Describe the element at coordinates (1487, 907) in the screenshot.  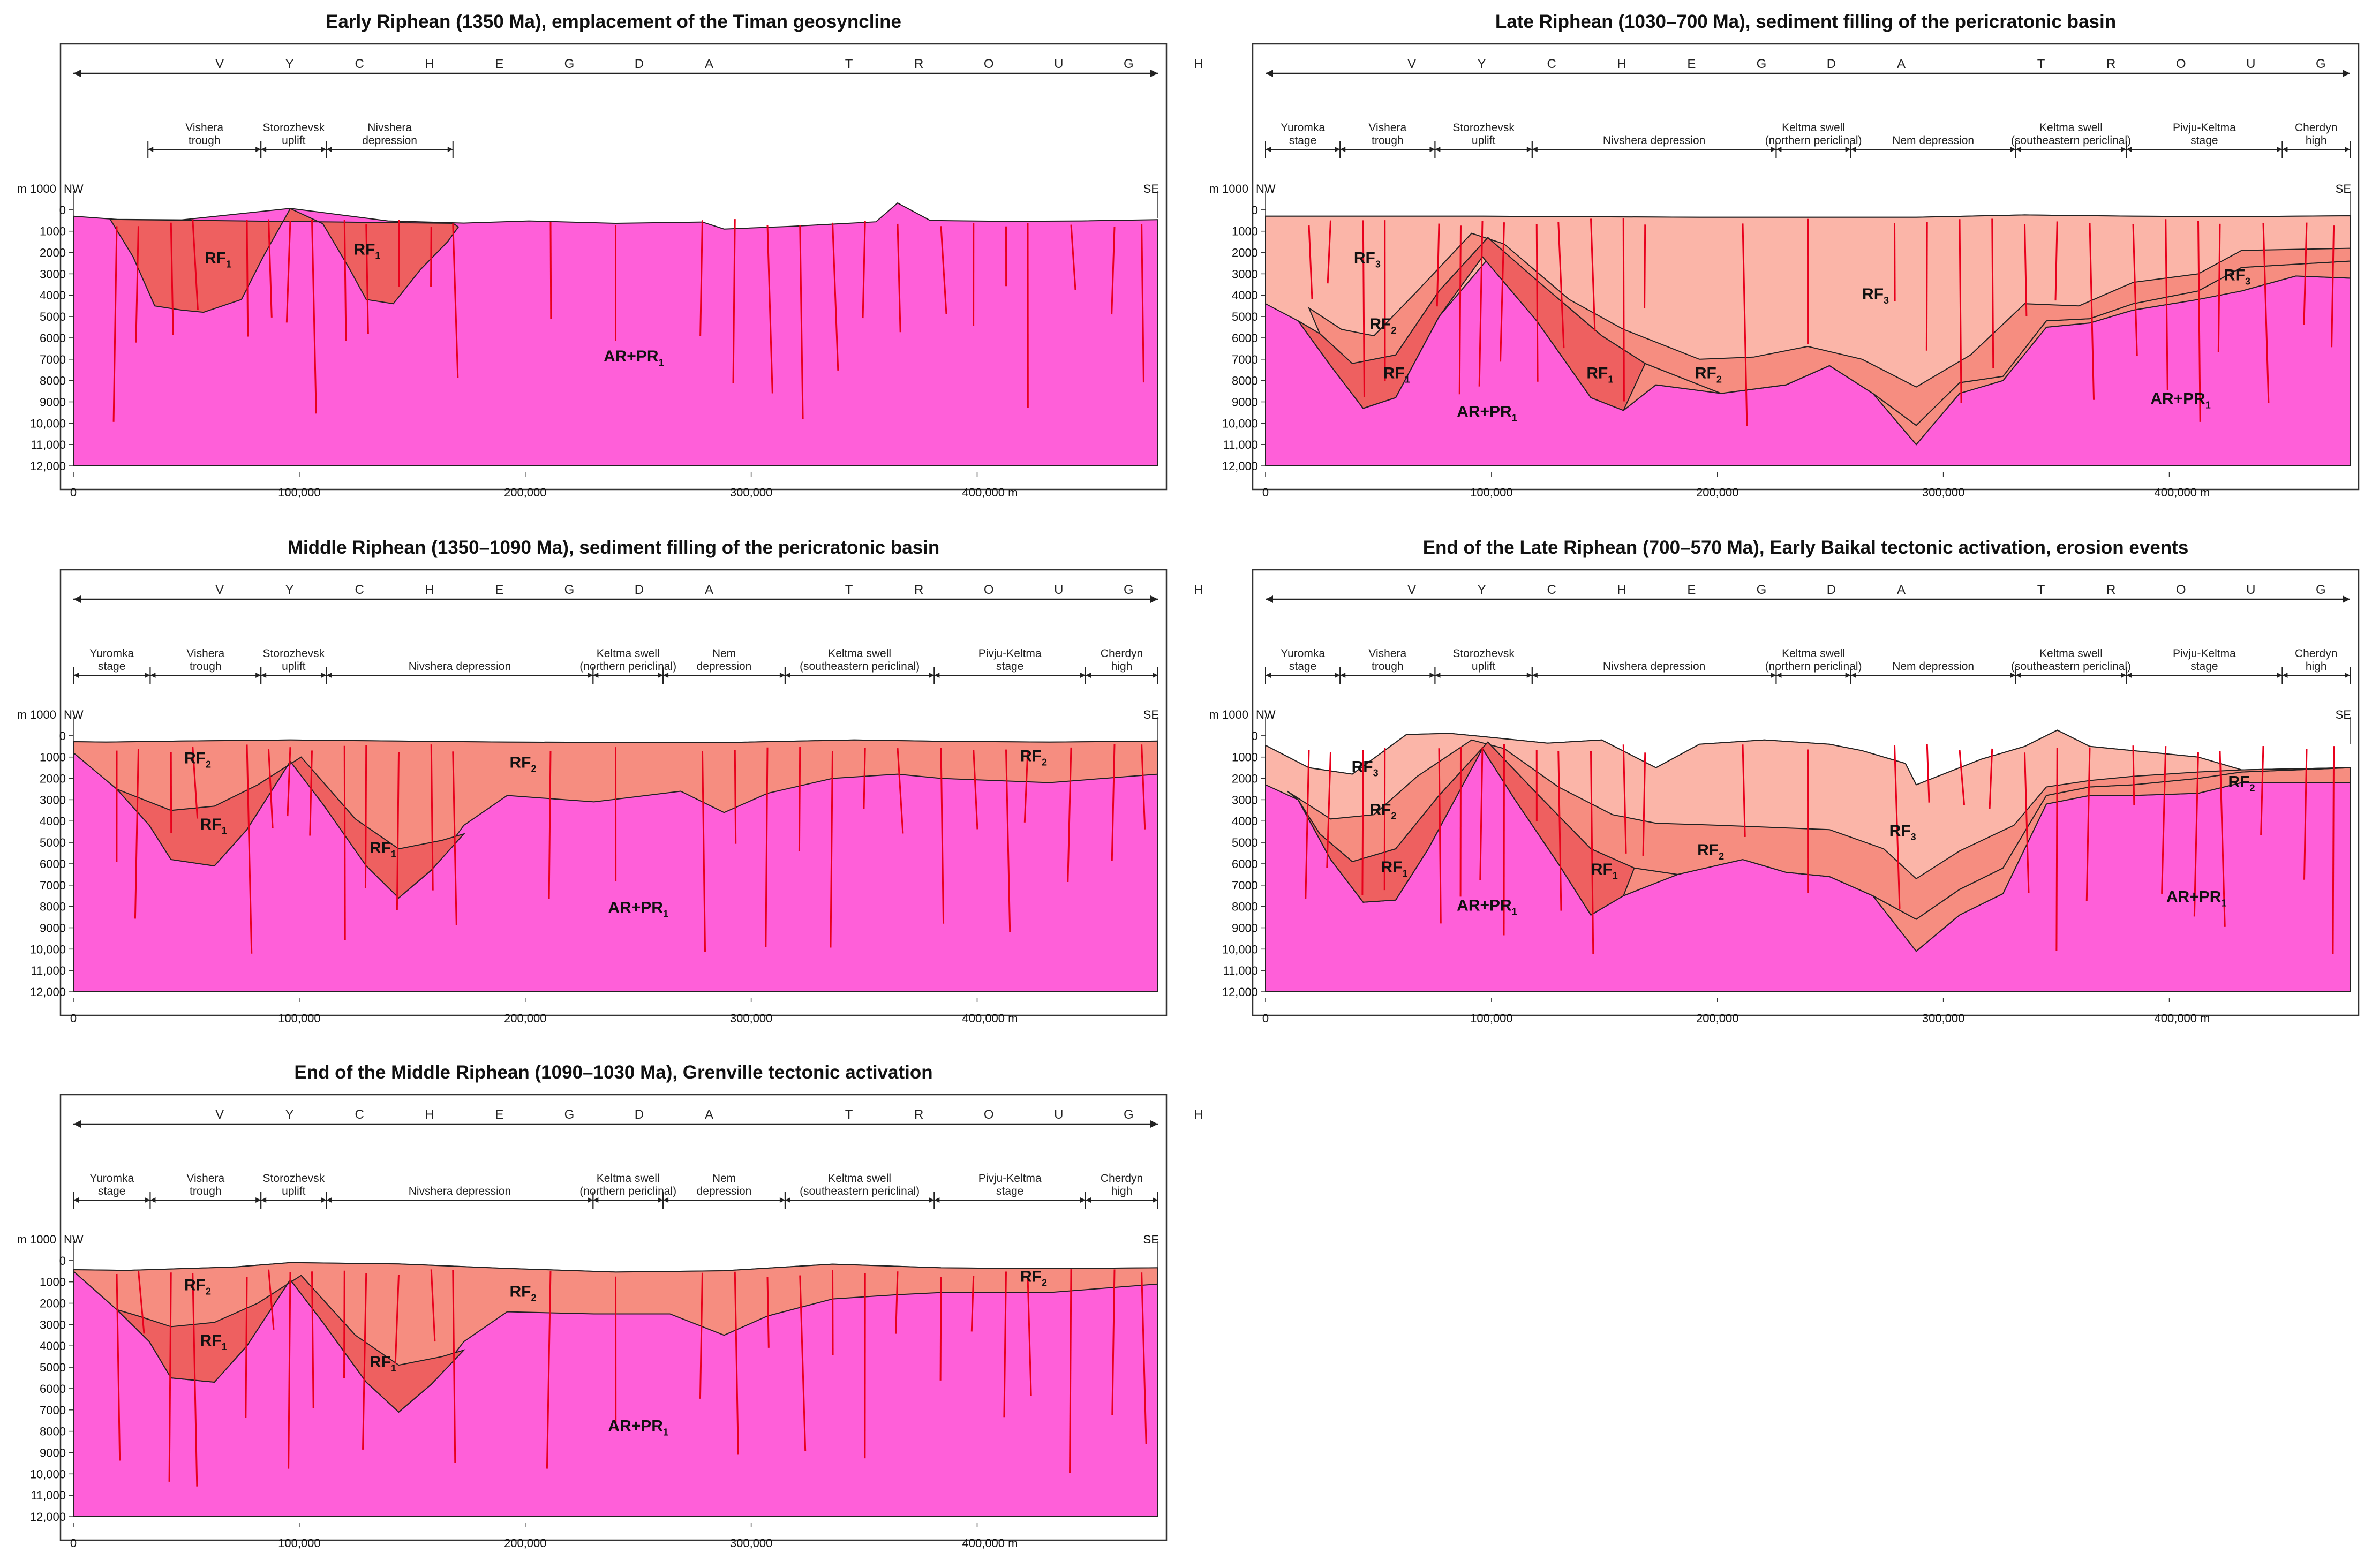
I see `unit-label-arpr1-a: AR+PR1` at that location.